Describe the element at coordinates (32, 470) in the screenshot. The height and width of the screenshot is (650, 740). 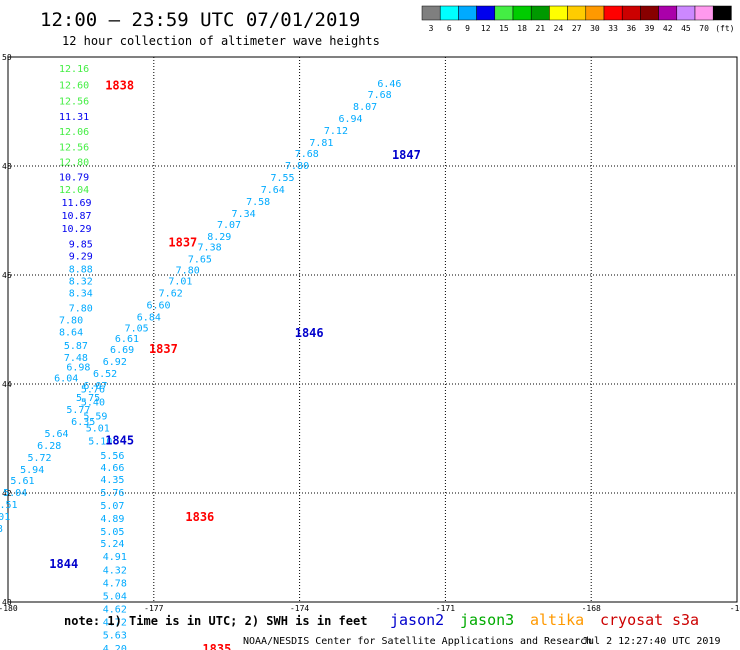
I see `wave-height-label: 5.94` at that location.